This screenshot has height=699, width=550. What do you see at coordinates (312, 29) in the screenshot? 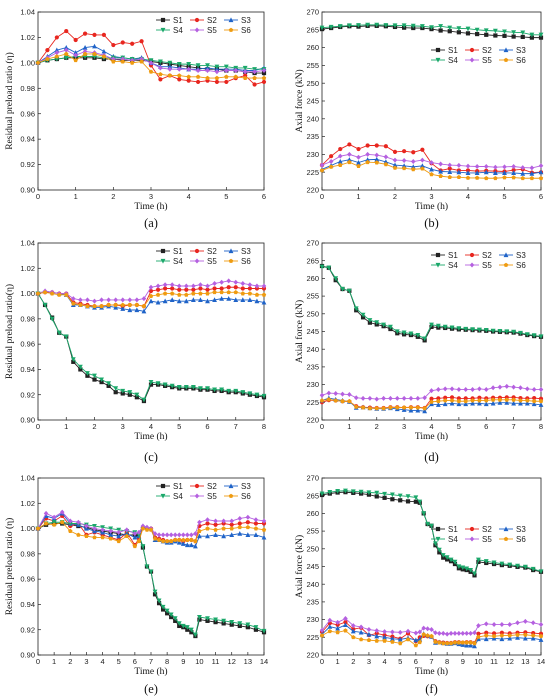
I see `y-tick-label: 265` at bounding box center [312, 29].